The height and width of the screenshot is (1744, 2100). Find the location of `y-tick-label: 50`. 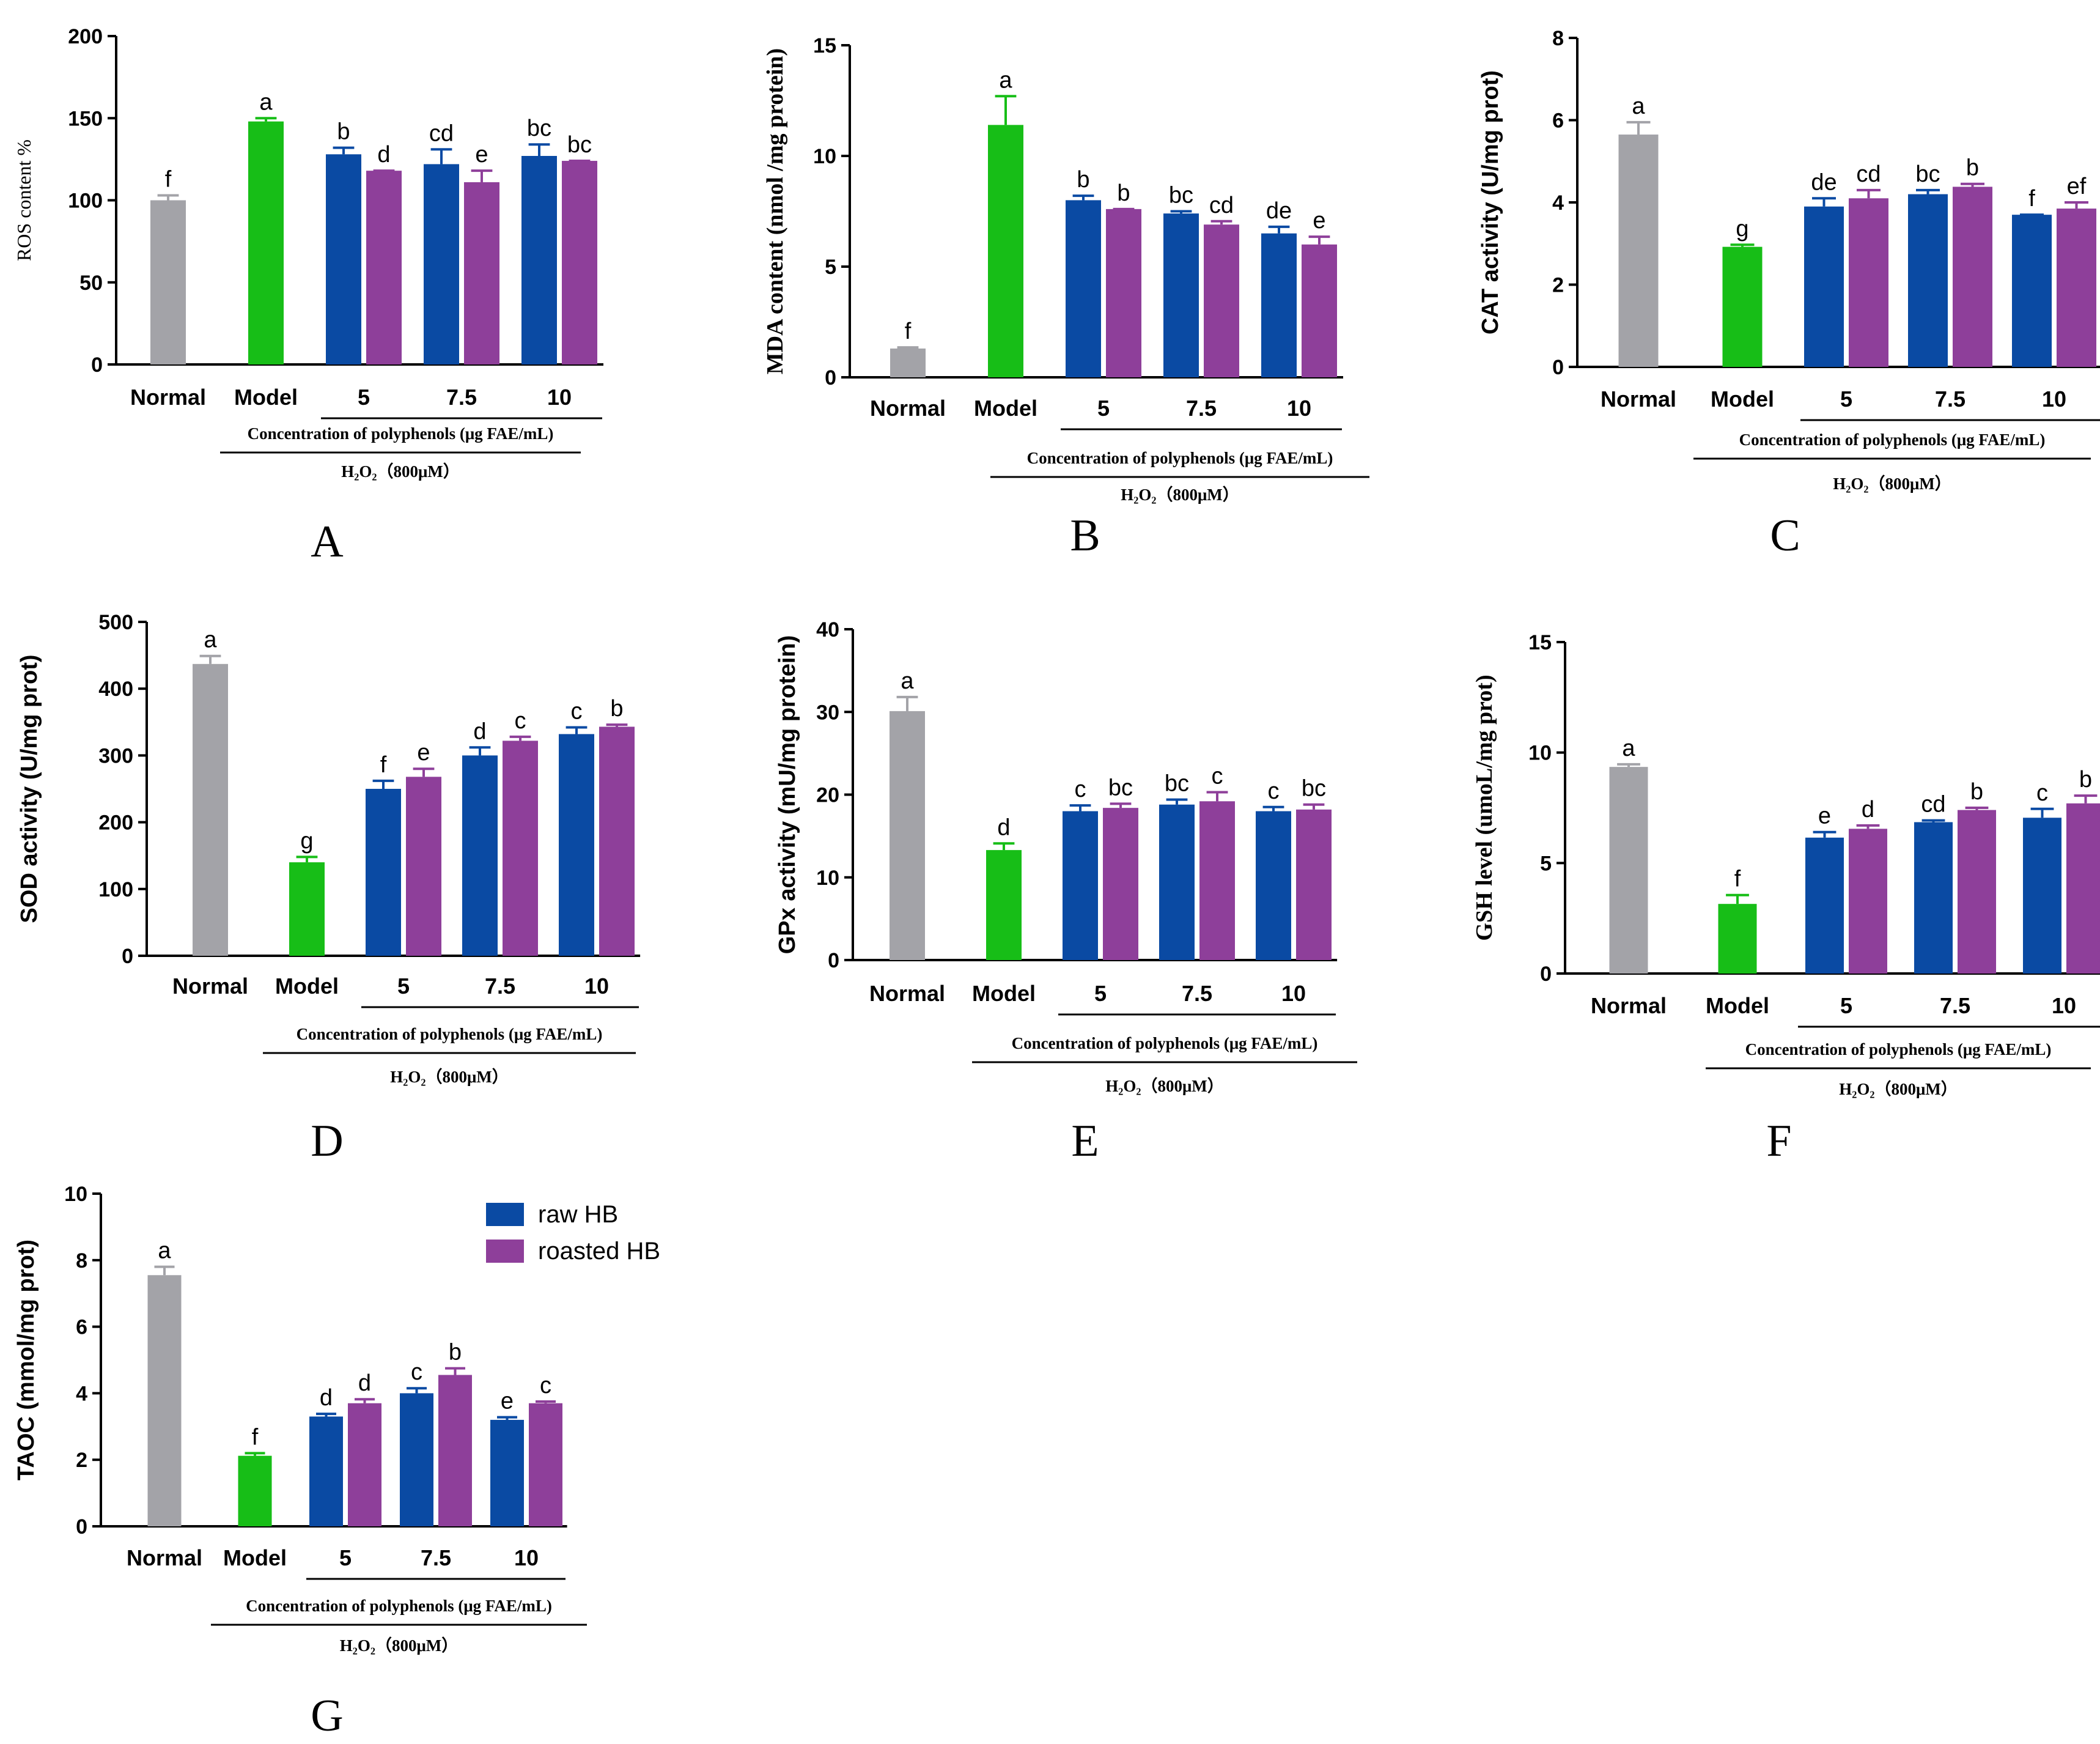

y-tick-label: 50 is located at coordinates (91, 283).